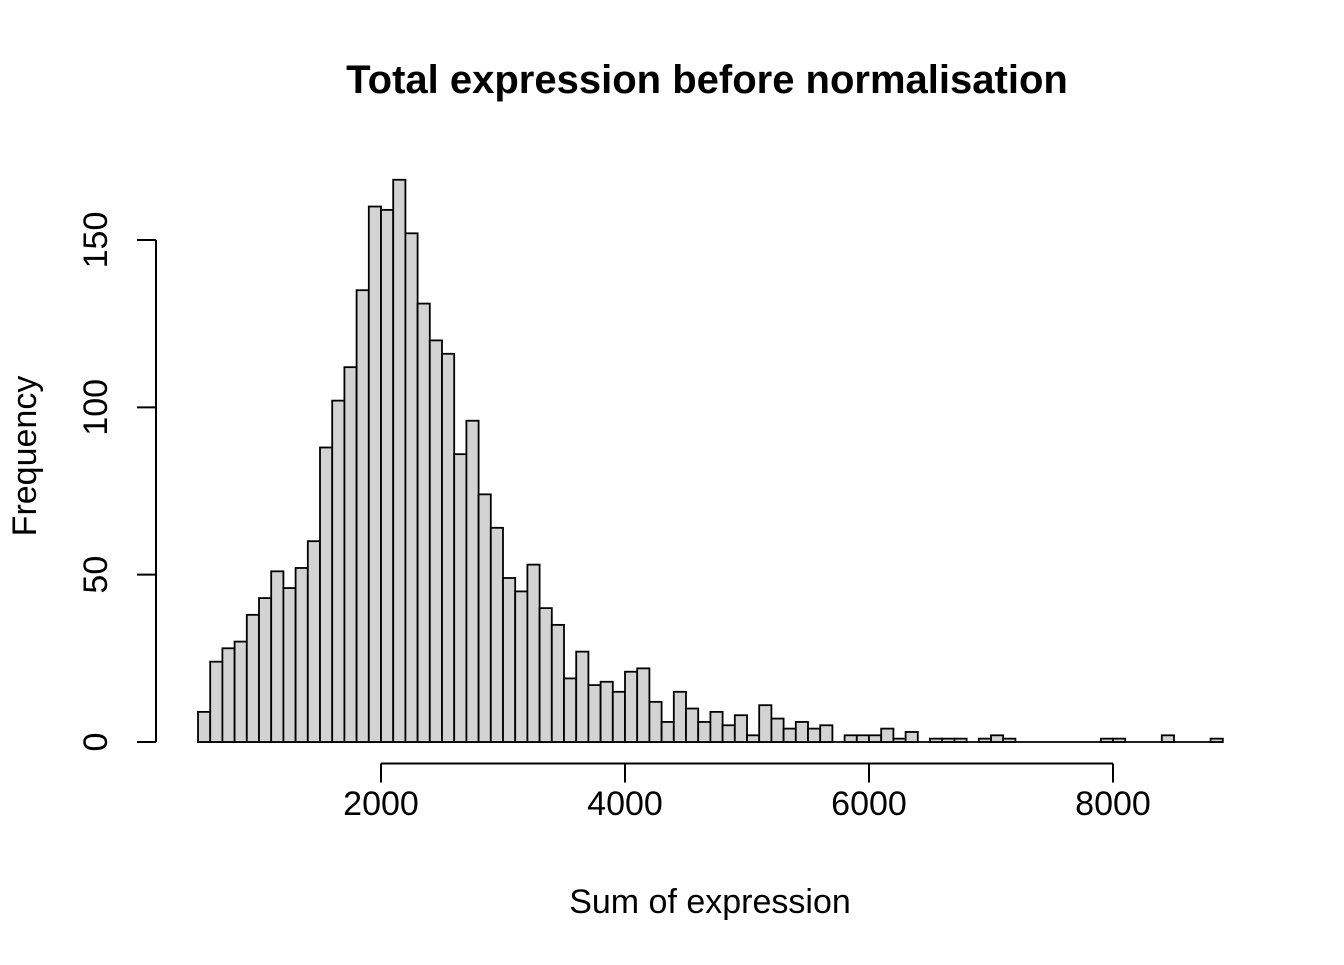  What do you see at coordinates (625, 804) in the screenshot?
I see `x-tick-label: 4000` at bounding box center [625, 804].